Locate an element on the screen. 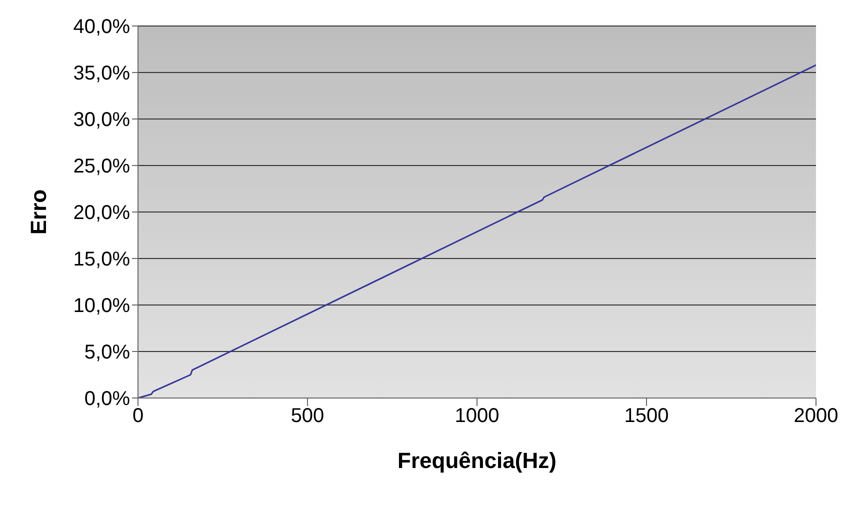 The width and height of the screenshot is (849, 515). y-tick-label: 0,0% is located at coordinates (107, 399).